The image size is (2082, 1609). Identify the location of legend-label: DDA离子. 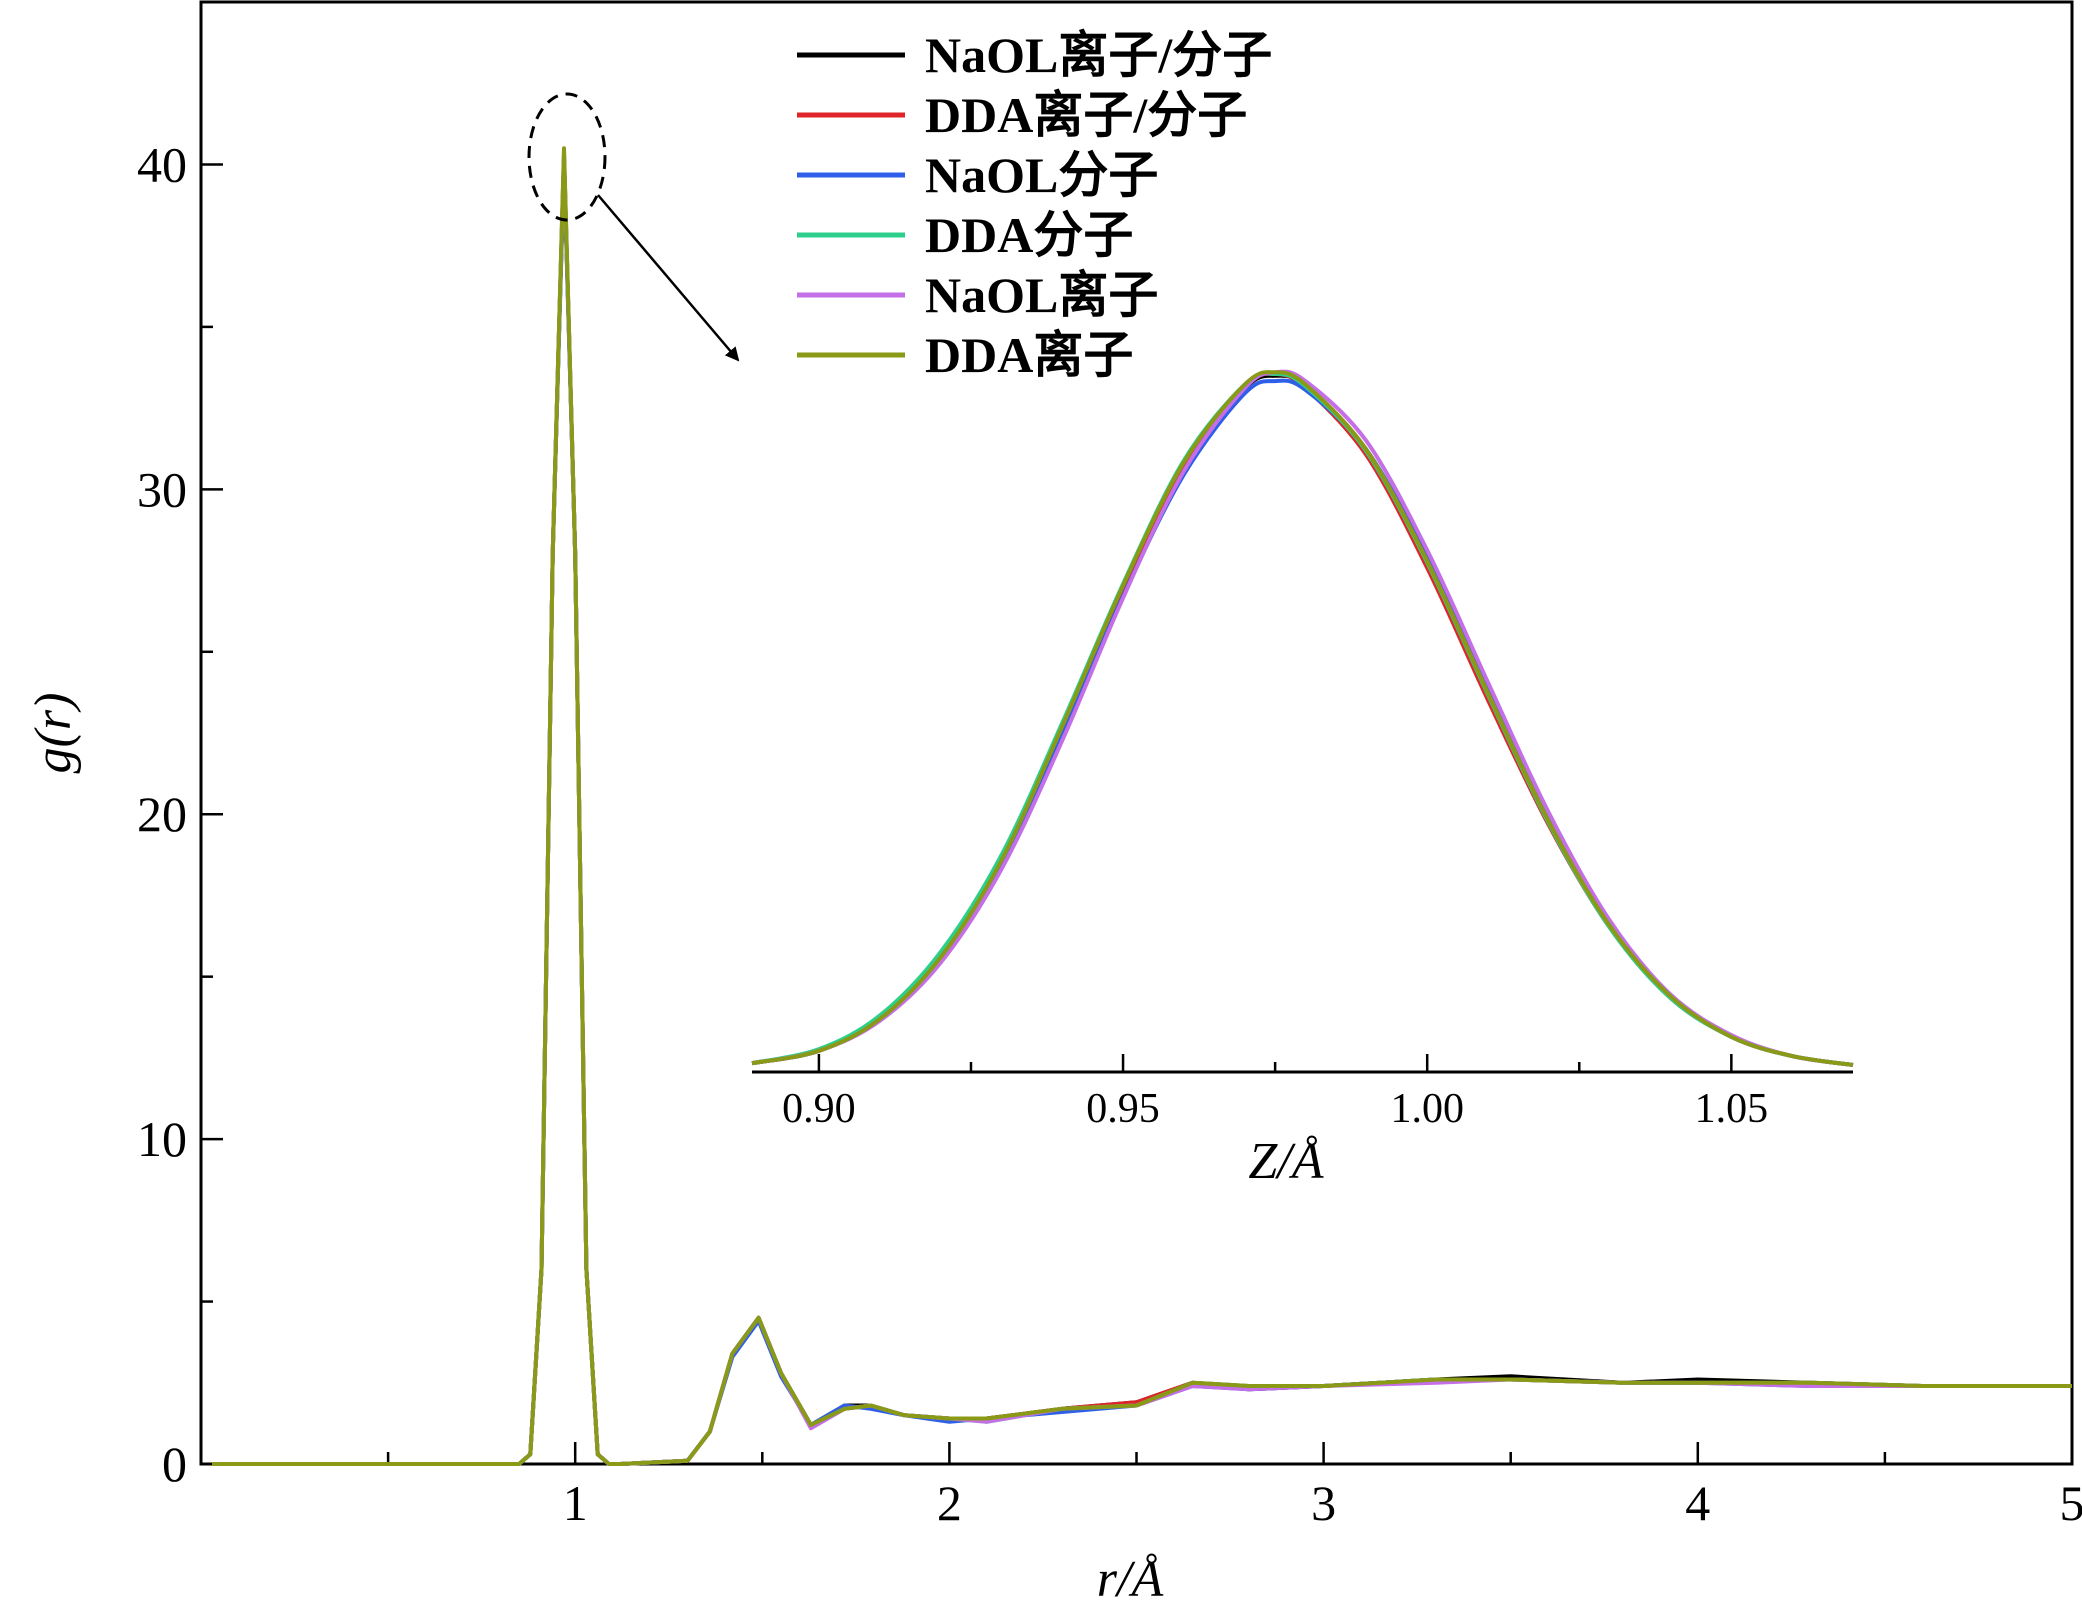
(1029, 355).